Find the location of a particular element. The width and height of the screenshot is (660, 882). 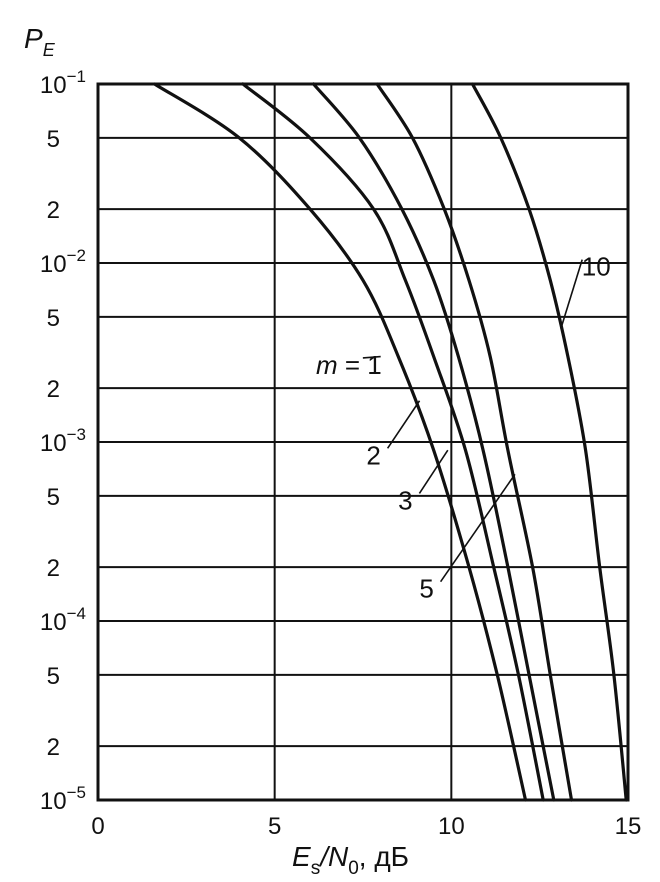

y-axis-title: PE is located at coordinates (40, 41).